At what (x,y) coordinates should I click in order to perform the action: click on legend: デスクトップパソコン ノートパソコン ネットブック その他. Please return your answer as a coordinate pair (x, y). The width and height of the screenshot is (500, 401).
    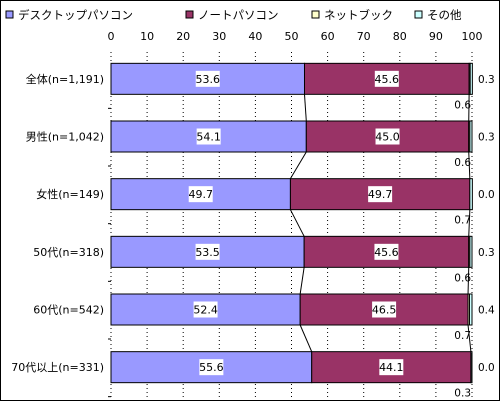
    Looking at the image, I should click on (233, 15).